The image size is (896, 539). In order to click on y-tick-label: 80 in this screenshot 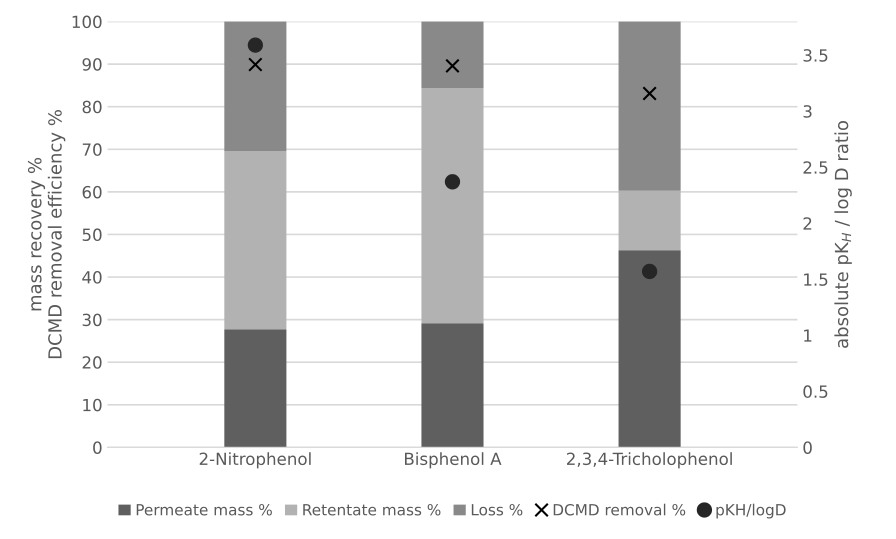, I will do `click(92, 107)`.